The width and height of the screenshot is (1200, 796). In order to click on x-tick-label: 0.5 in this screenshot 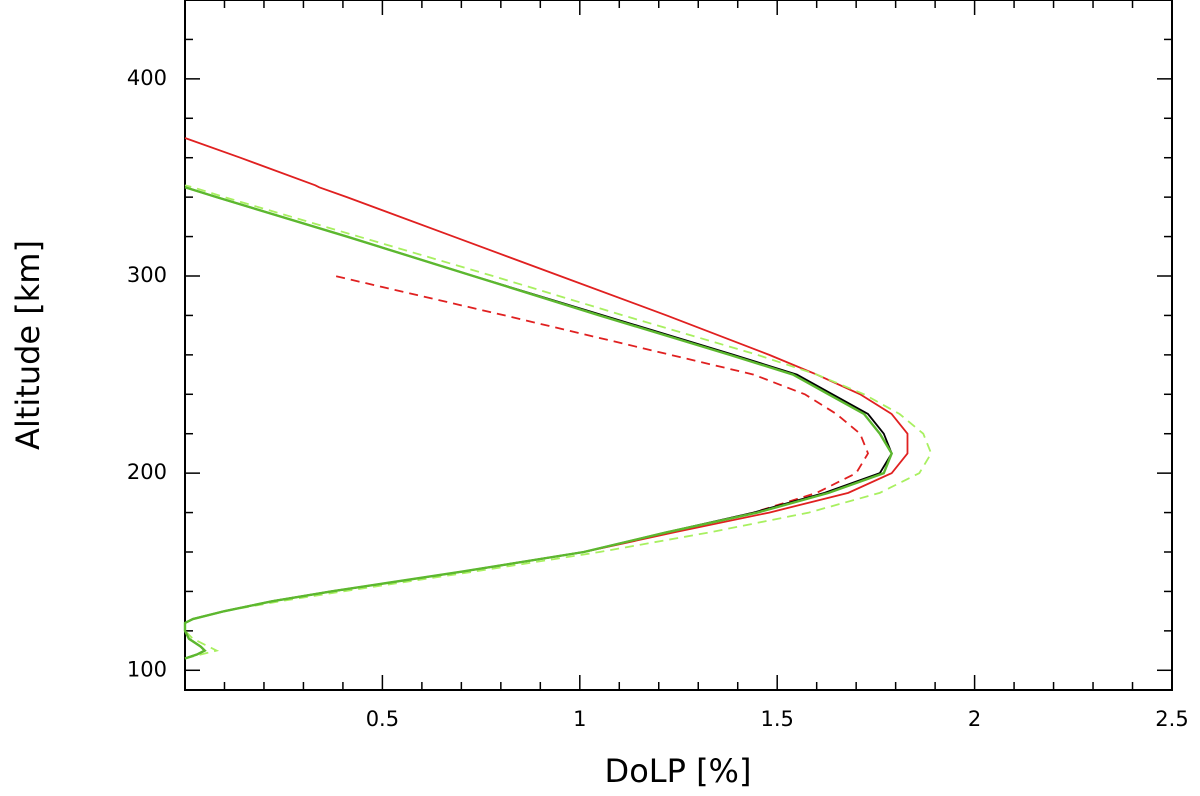, I will do `click(382, 719)`.